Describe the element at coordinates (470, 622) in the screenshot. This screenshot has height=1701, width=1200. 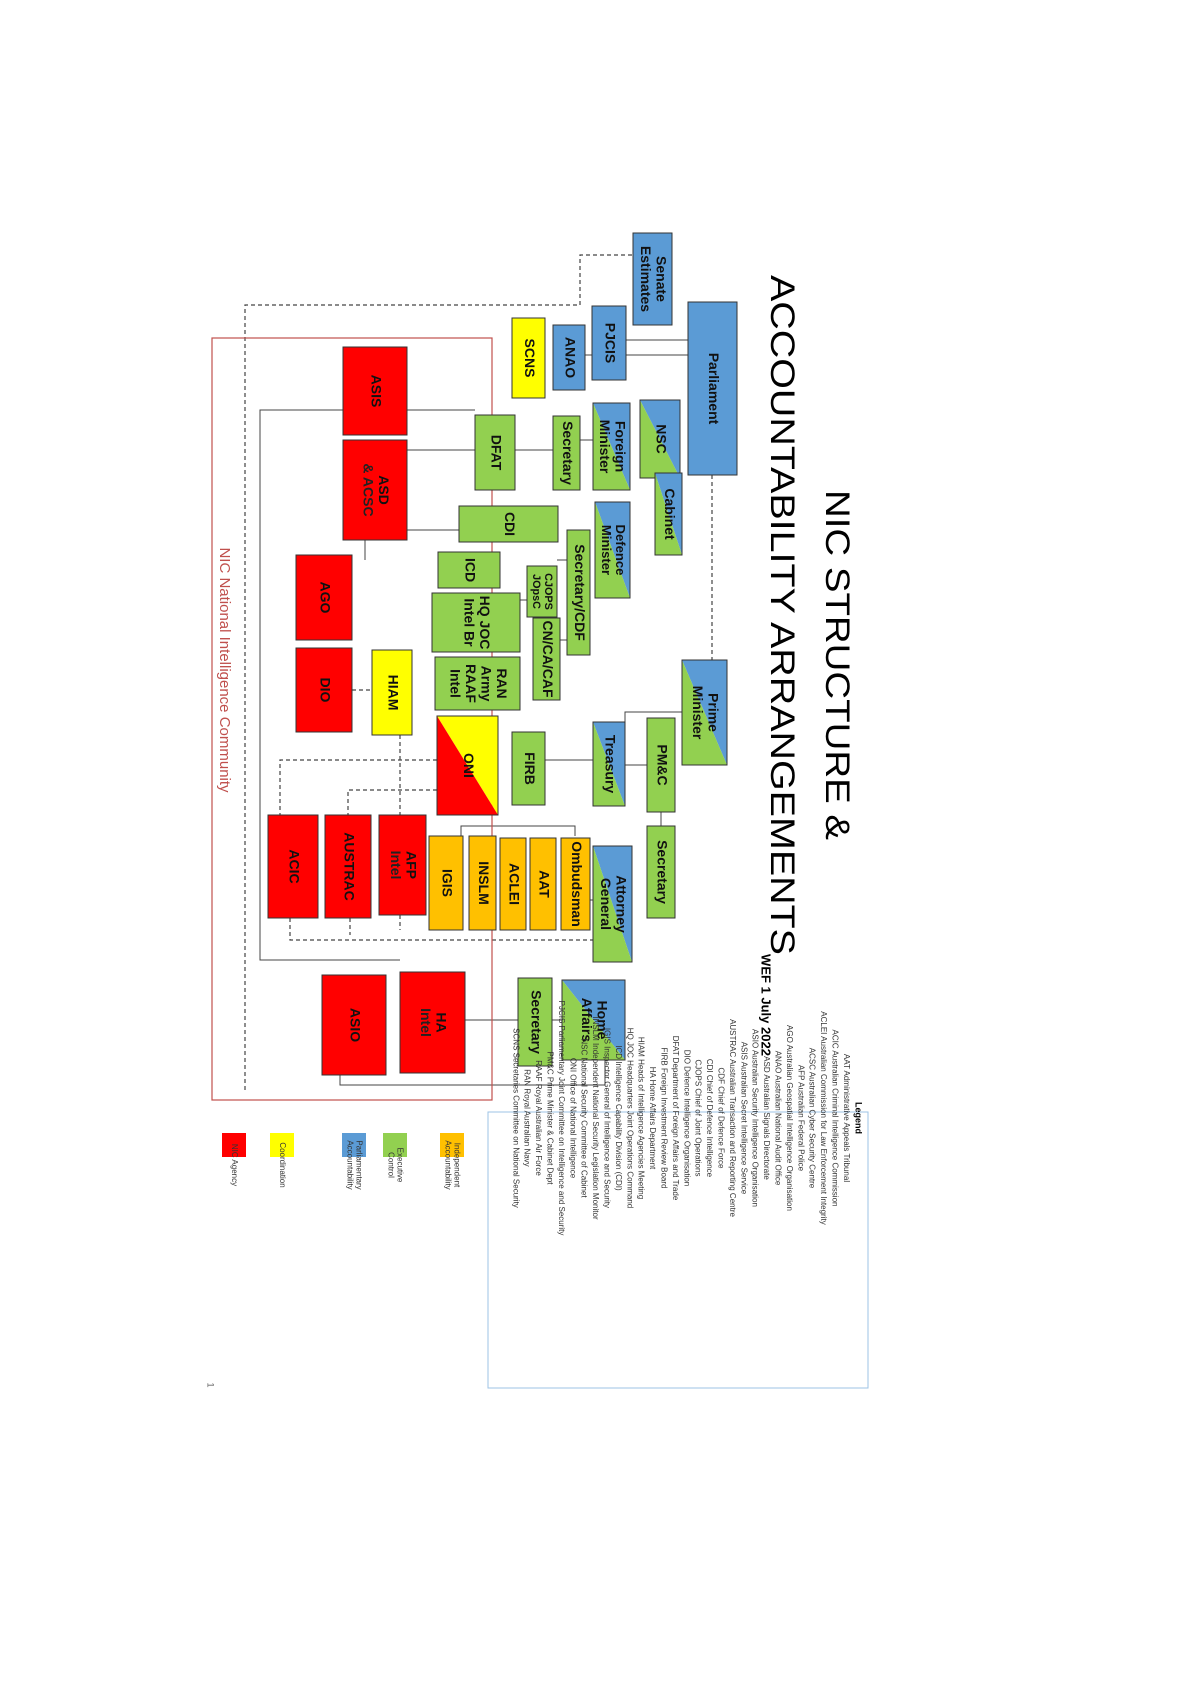
I see `node-label: Intel Br` at that location.